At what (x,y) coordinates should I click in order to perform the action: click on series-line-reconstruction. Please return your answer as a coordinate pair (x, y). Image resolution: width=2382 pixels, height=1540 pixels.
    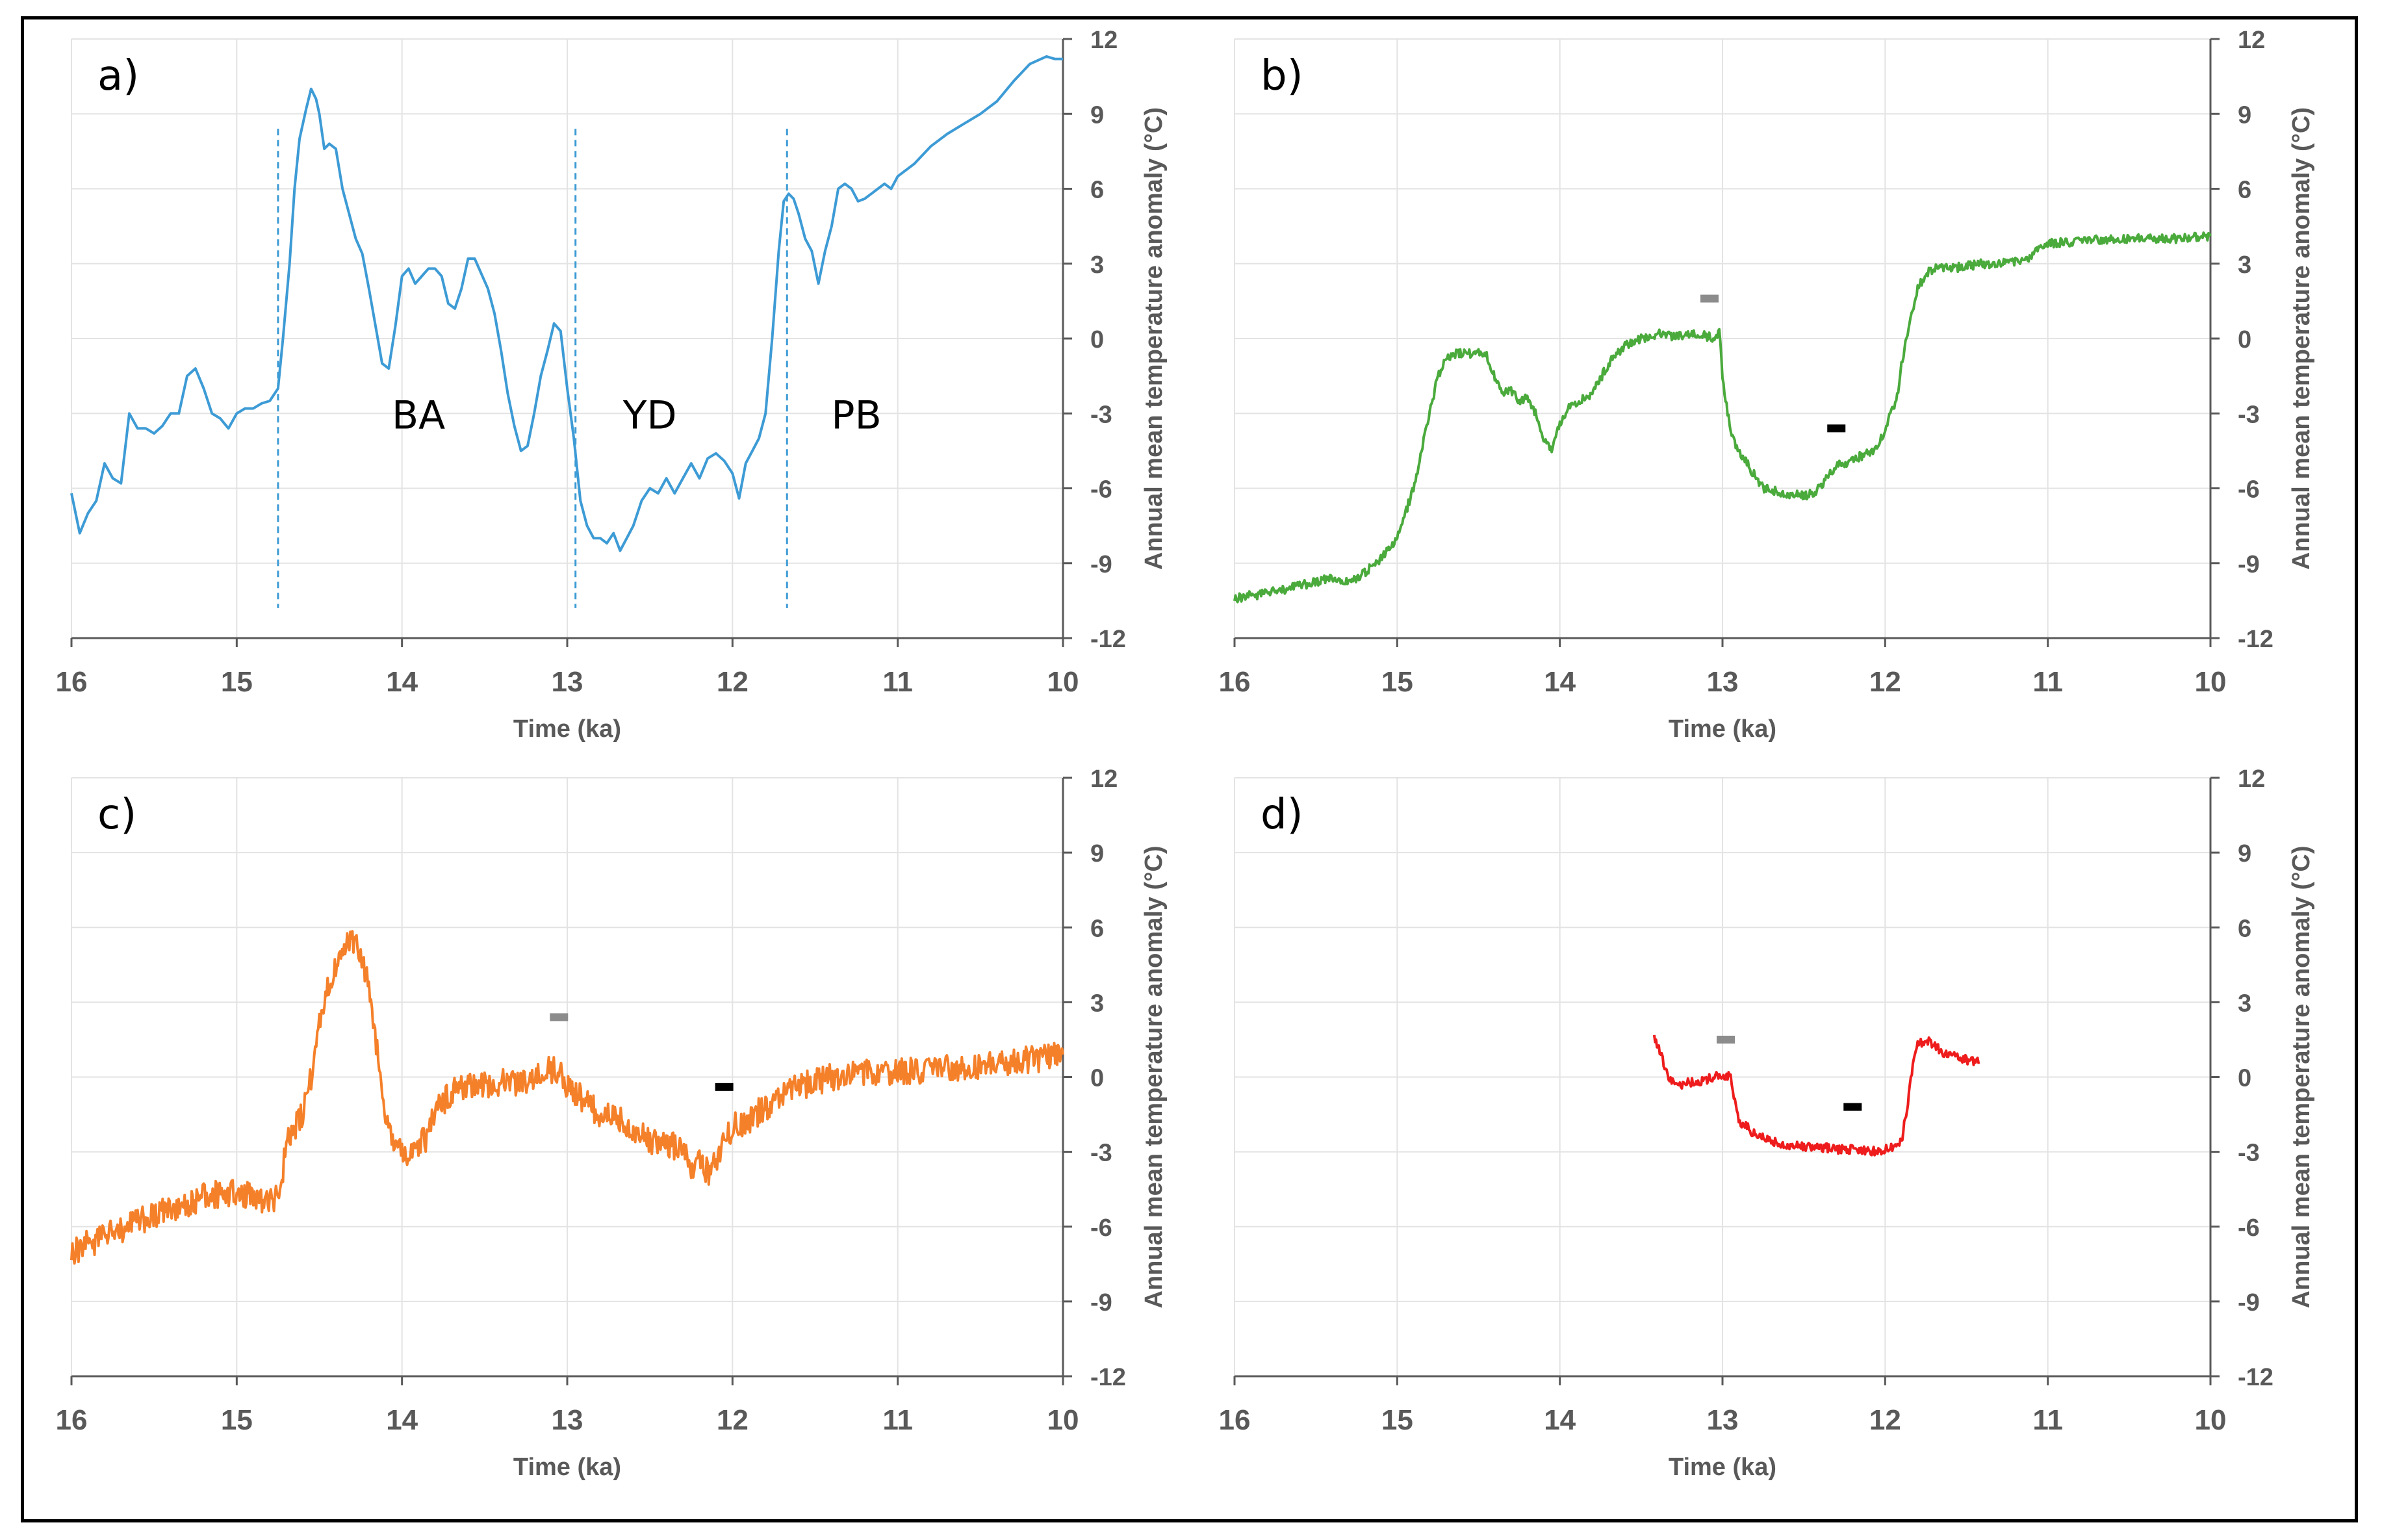
    Looking at the image, I should click on (566, 303).